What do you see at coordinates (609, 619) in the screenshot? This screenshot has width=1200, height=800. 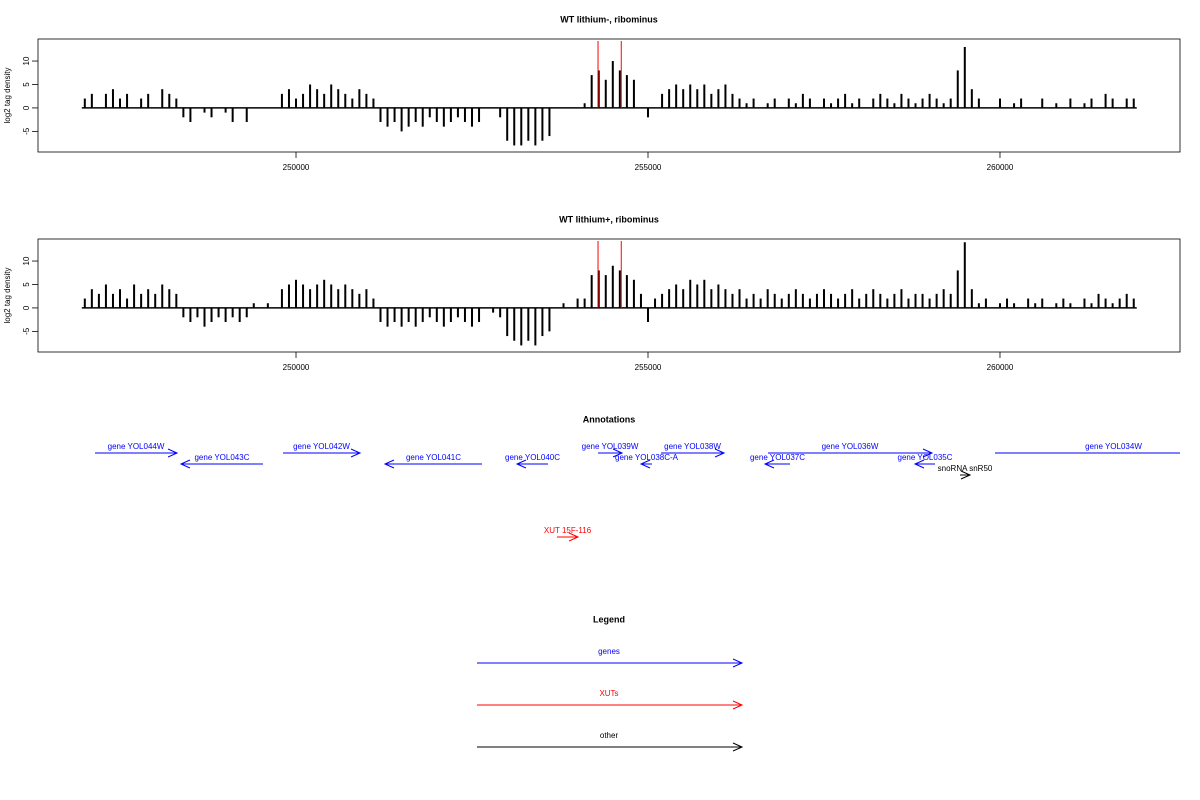 I see `legend-title: Legend` at bounding box center [609, 619].